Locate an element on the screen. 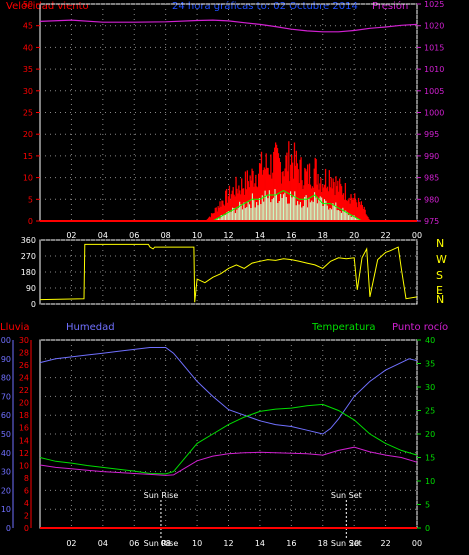 The width and height of the screenshot is (469, 555). x-tick-label: 02 is located at coordinates (71, 543).